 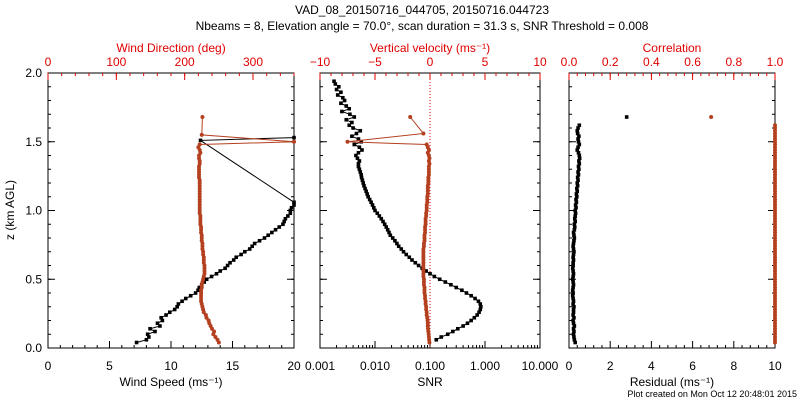 What do you see at coordinates (430, 366) in the screenshot?
I see `x-bottom-tick-label: 0.100` at bounding box center [430, 366].